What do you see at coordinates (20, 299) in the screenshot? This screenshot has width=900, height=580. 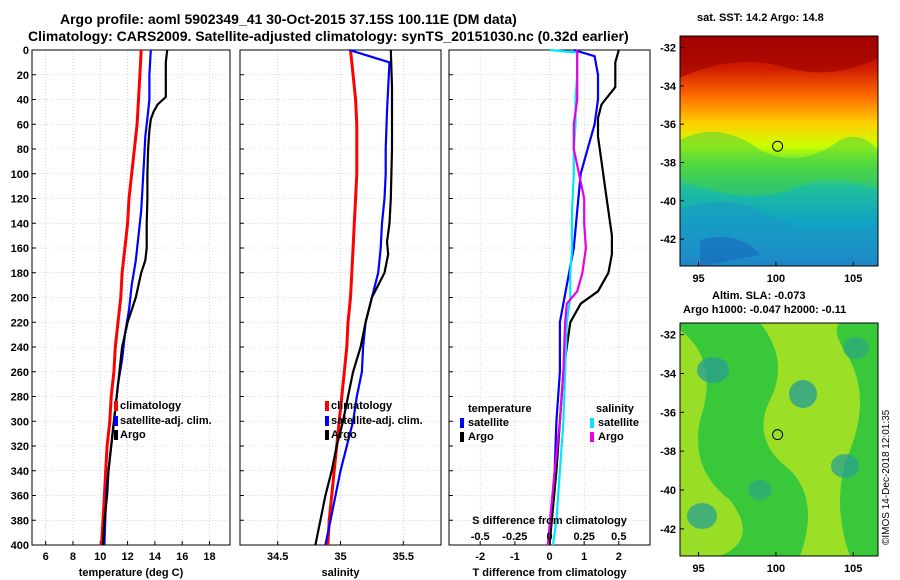 I see `y-tick-label: 200` at bounding box center [20, 299].